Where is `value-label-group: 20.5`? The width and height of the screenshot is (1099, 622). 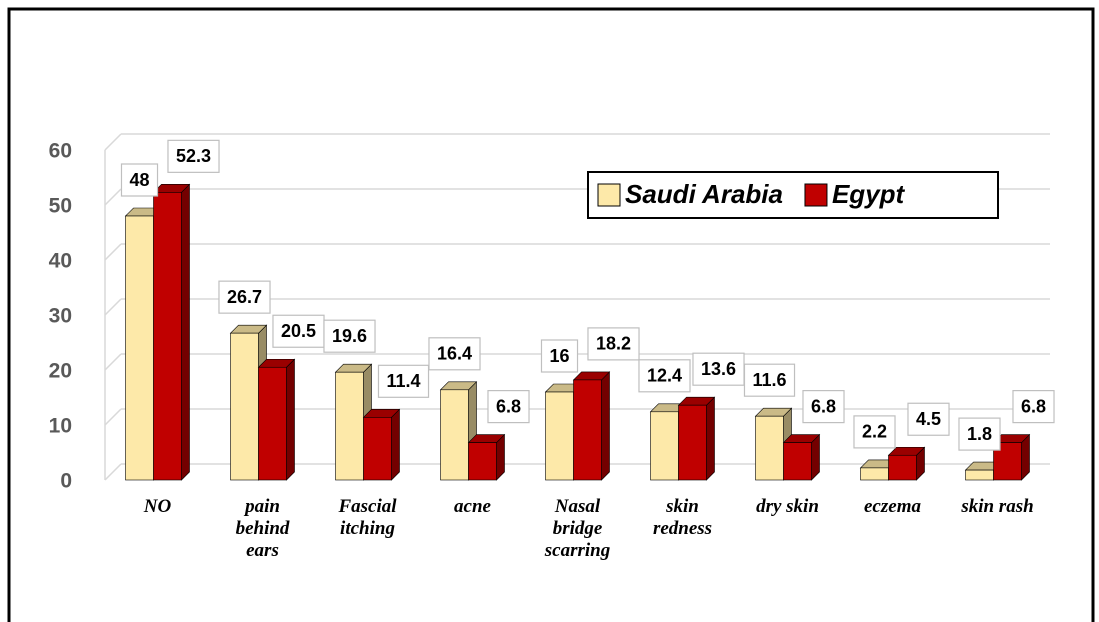
value-label-group: 20.5 is located at coordinates (298, 331).